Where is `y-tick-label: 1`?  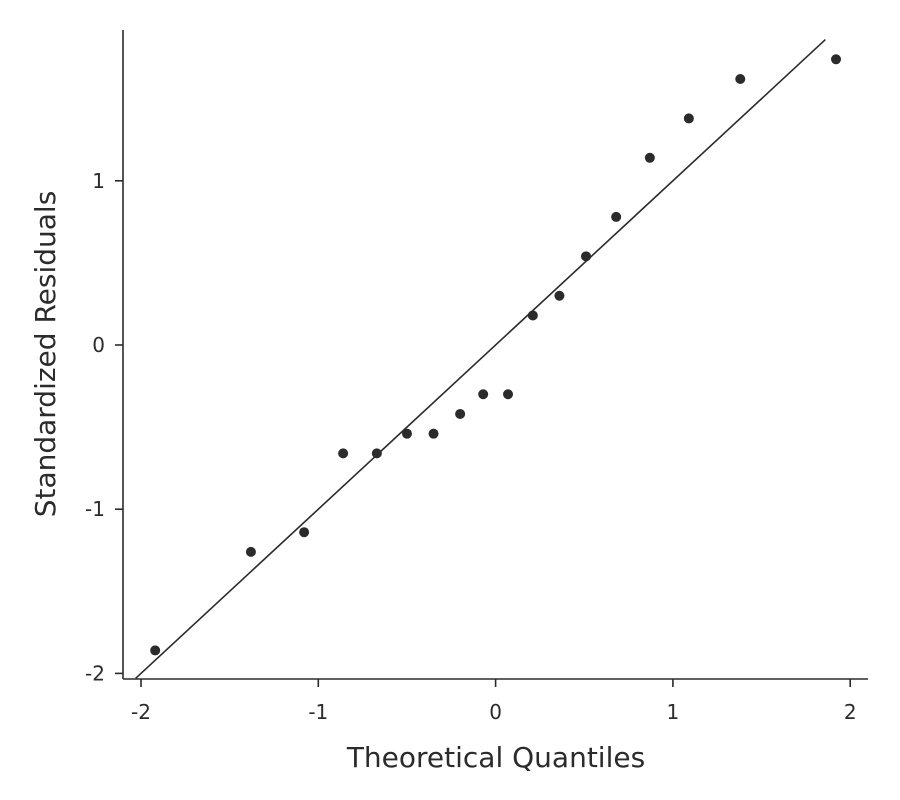 y-tick-label: 1 is located at coordinates (98, 181).